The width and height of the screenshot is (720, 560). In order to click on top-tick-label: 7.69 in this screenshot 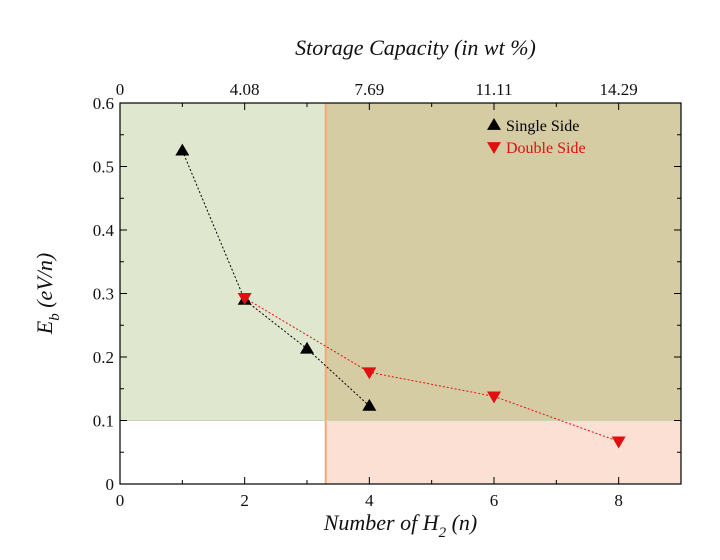, I will do `click(369, 89)`.